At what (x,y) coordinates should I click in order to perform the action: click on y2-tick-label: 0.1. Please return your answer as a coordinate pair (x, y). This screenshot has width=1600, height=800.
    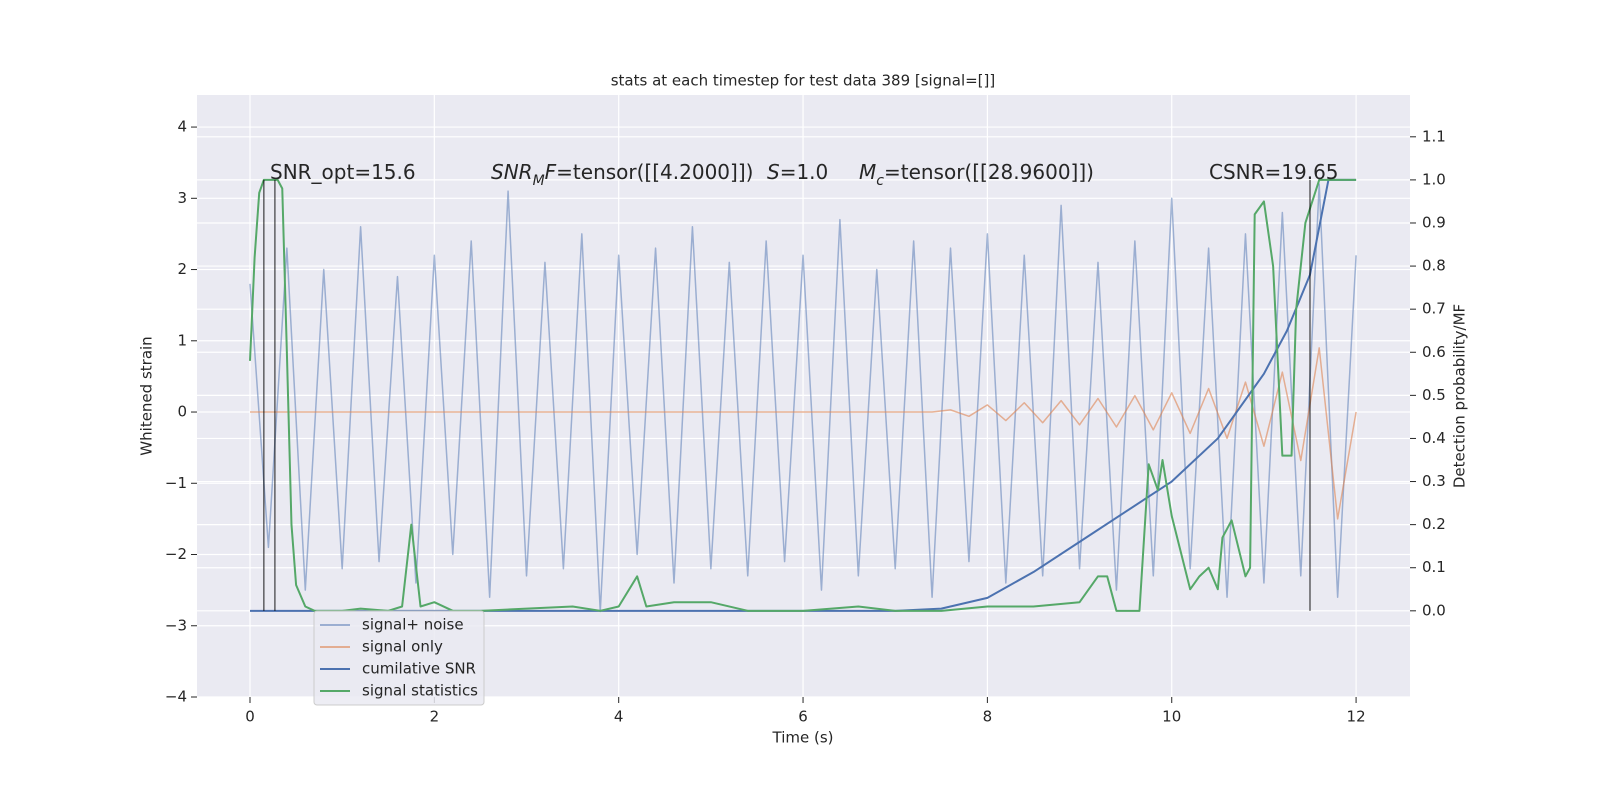
    Looking at the image, I should click on (1434, 567).